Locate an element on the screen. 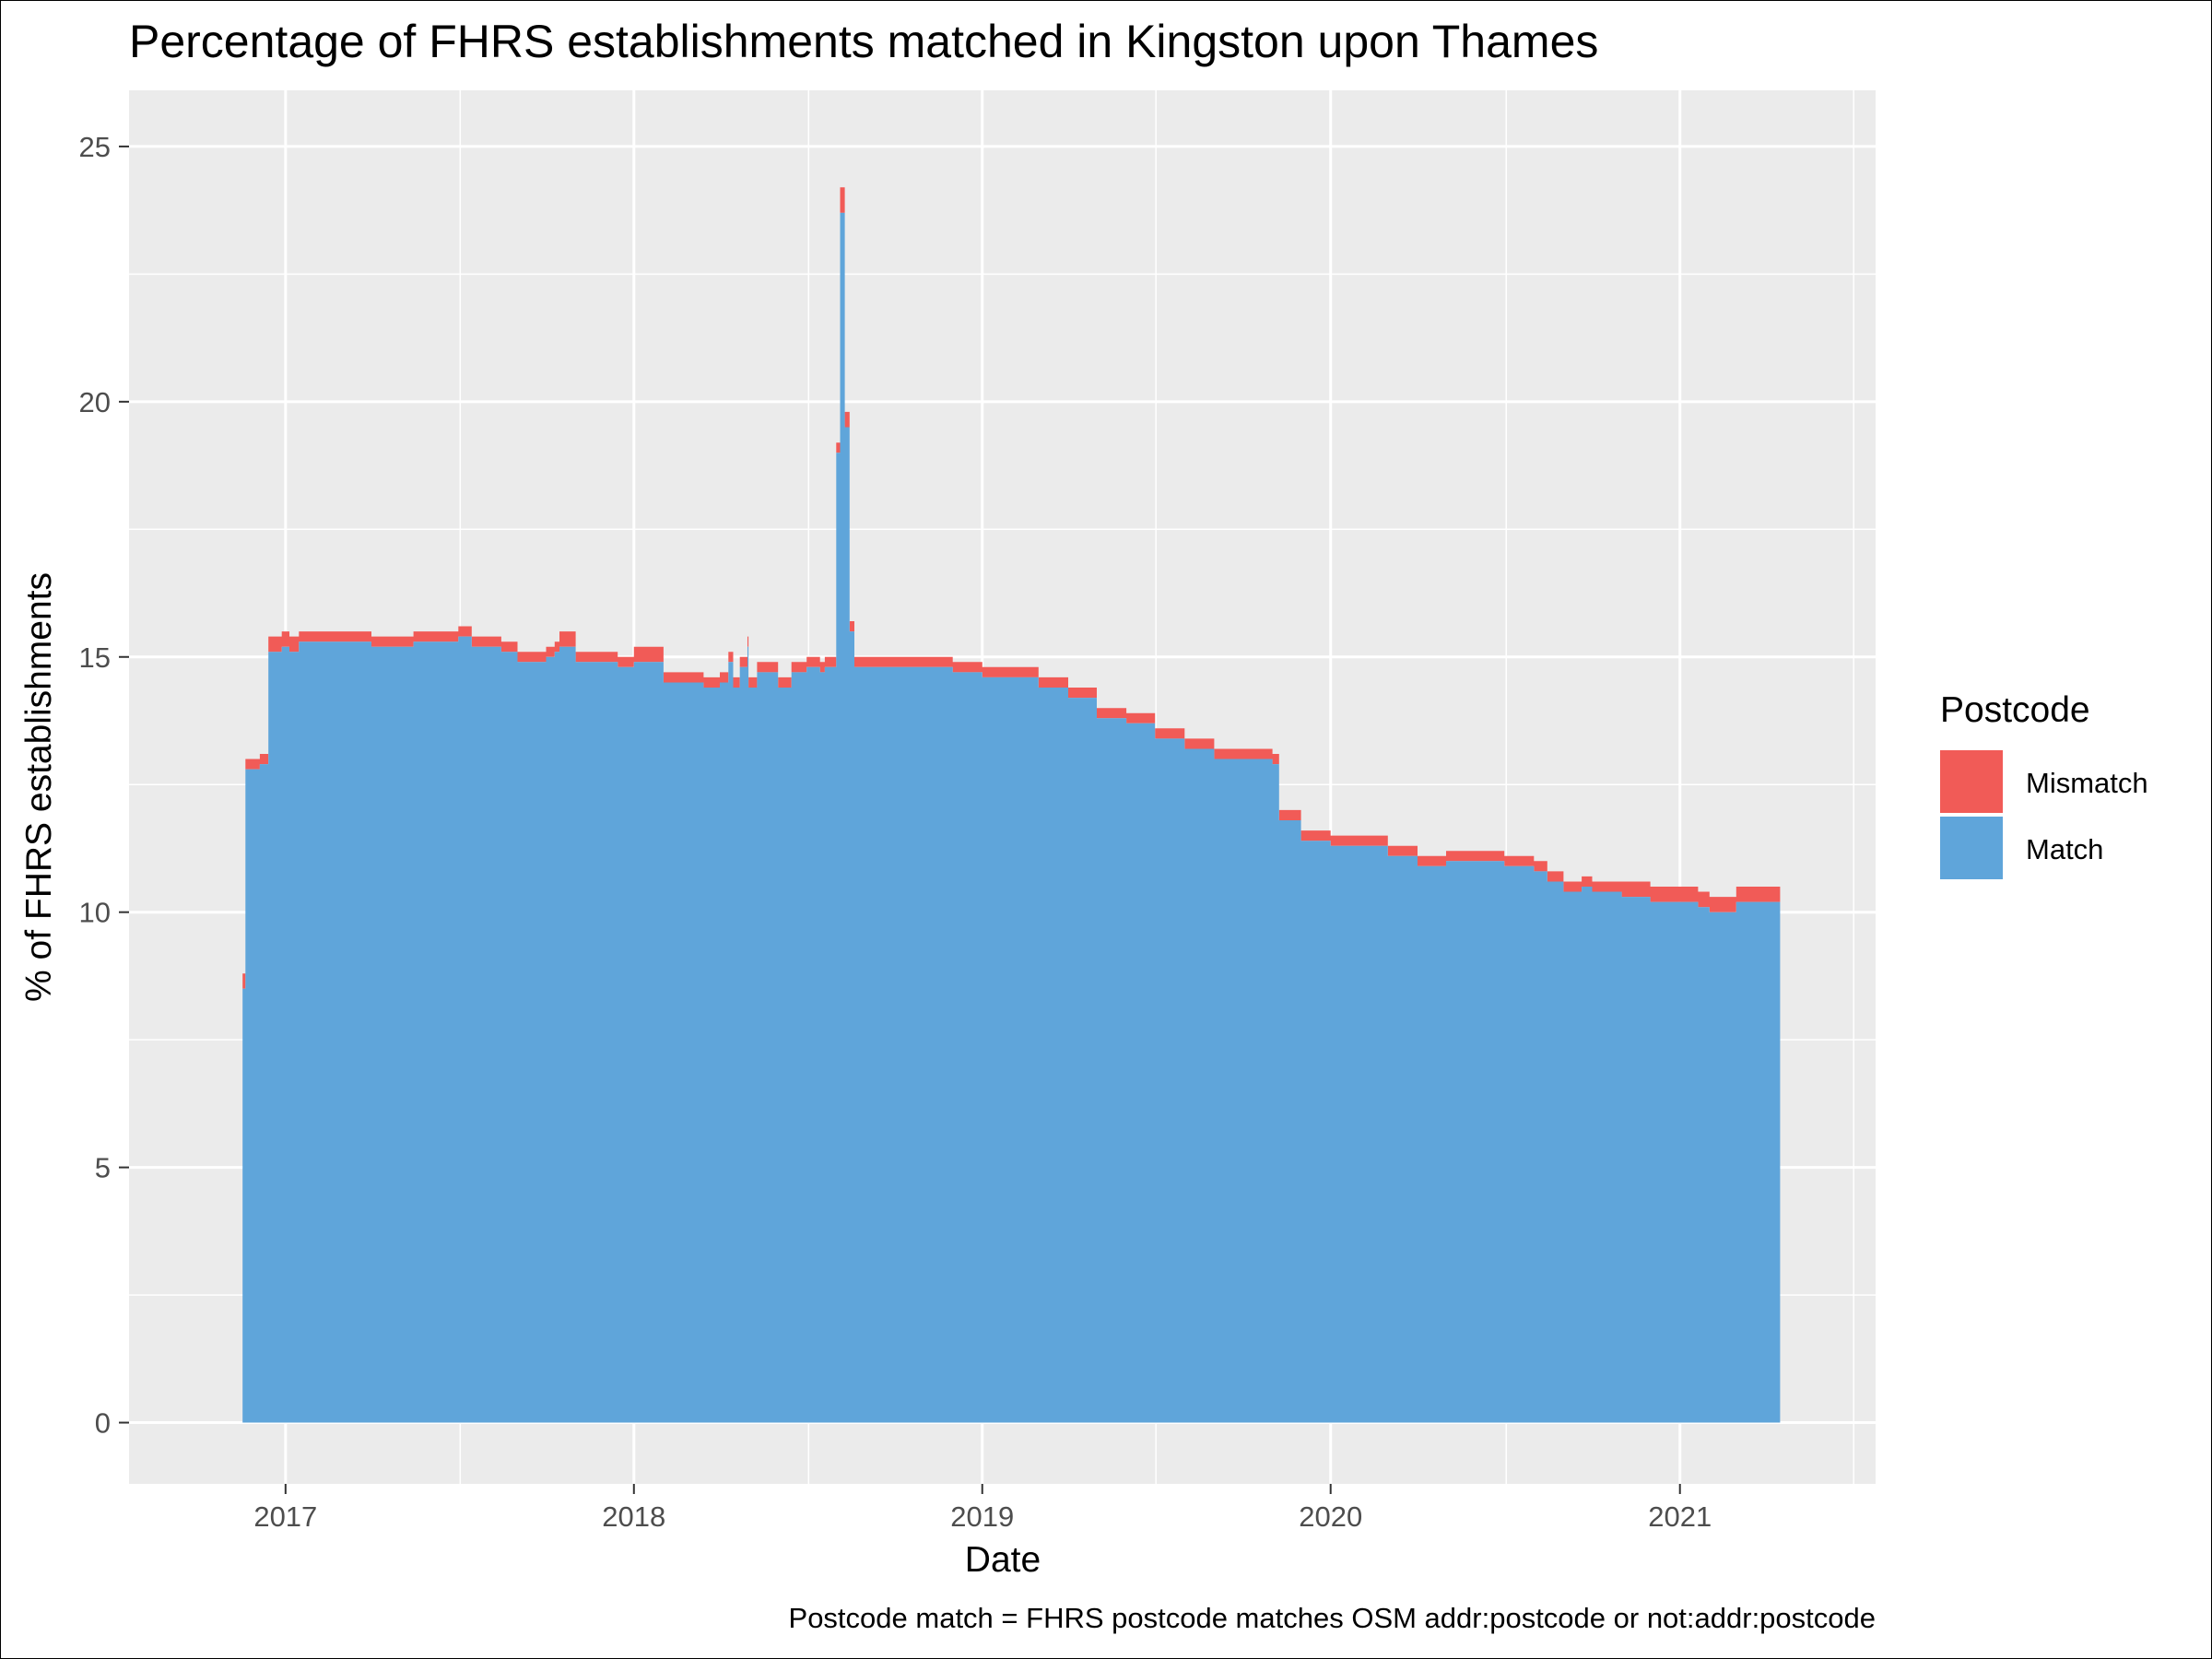  legend-key-match is located at coordinates (1971, 848).